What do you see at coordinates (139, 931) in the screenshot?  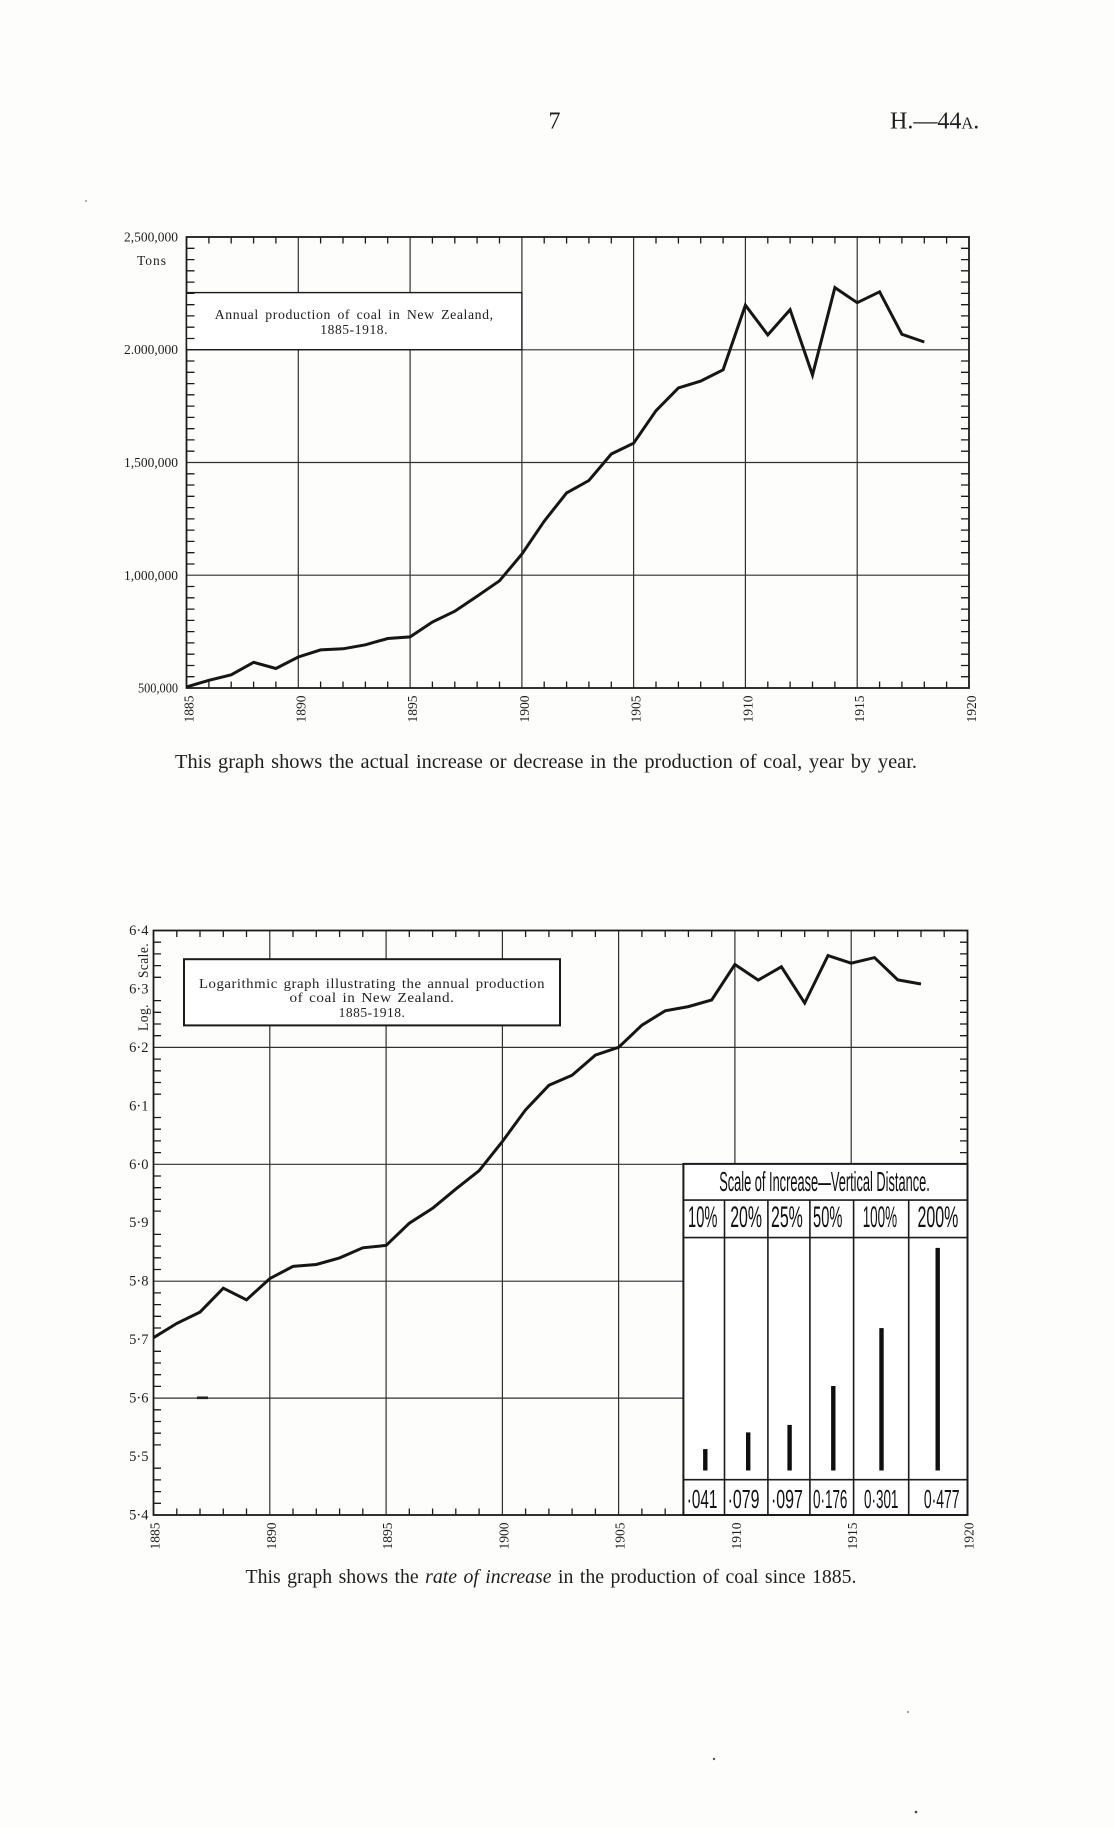 I see `svg-text: 6·4` at bounding box center [139, 931].